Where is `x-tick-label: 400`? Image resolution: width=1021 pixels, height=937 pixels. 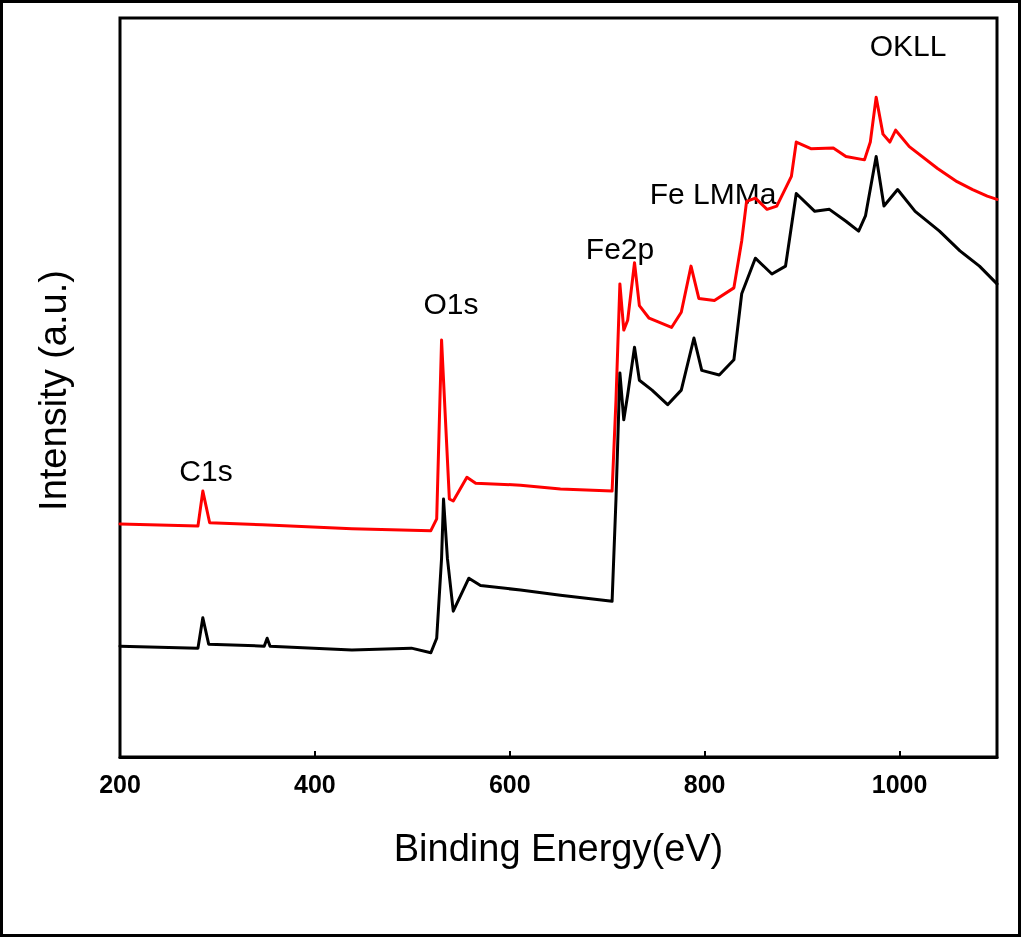 x-tick-label: 400 is located at coordinates (315, 783).